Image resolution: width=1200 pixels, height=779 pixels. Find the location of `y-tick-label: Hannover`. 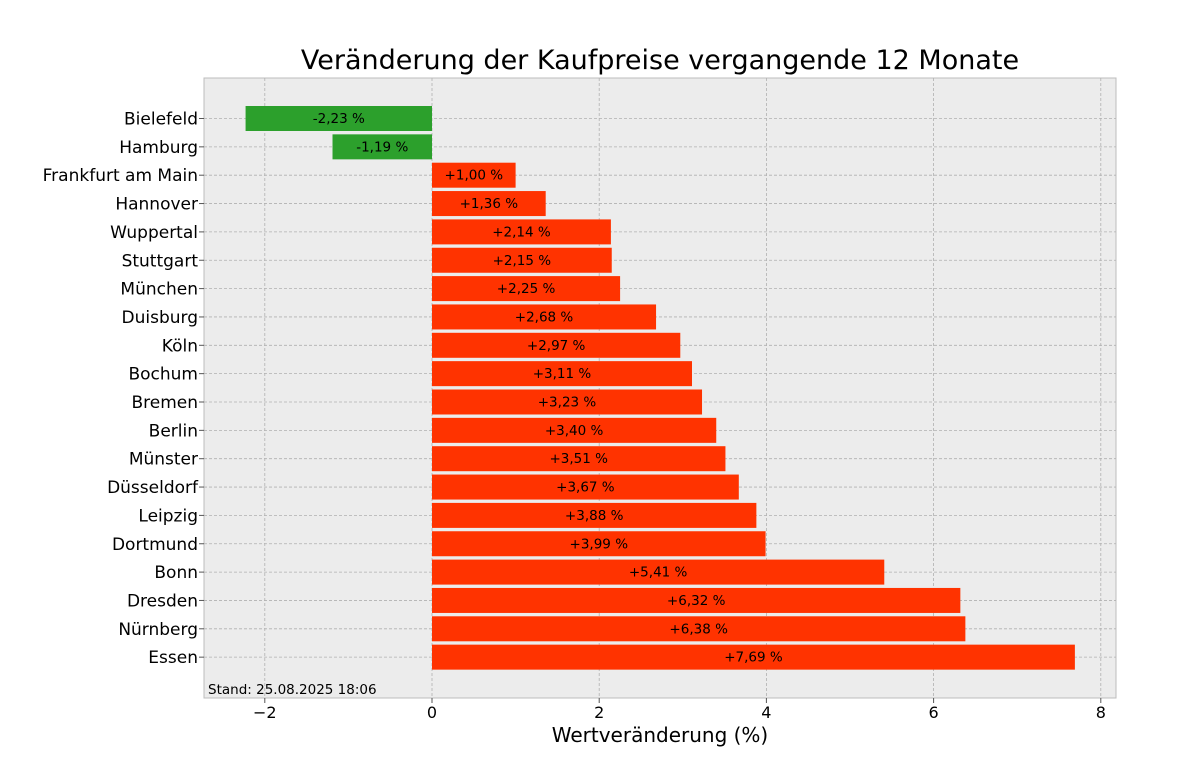

y-tick-label: Hannover is located at coordinates (156, 205).